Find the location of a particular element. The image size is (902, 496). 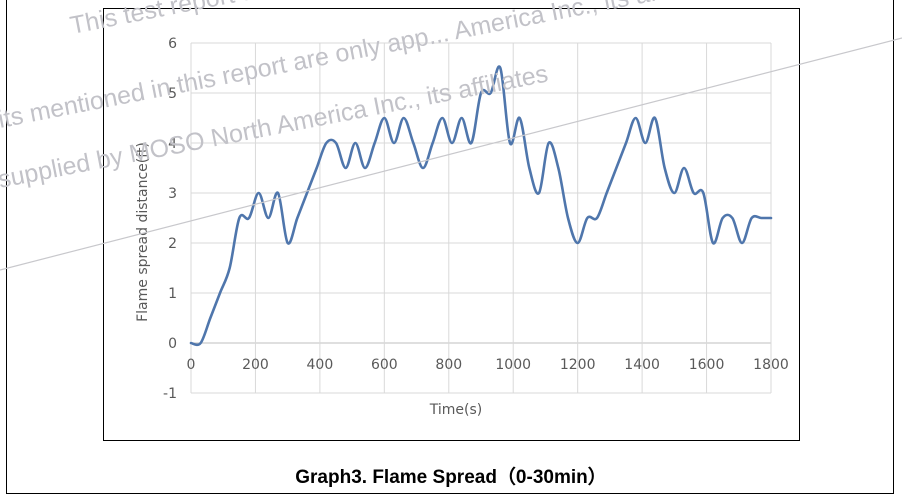

y-axis-label: Flame spread distance(ft) is located at coordinates (143, 232).